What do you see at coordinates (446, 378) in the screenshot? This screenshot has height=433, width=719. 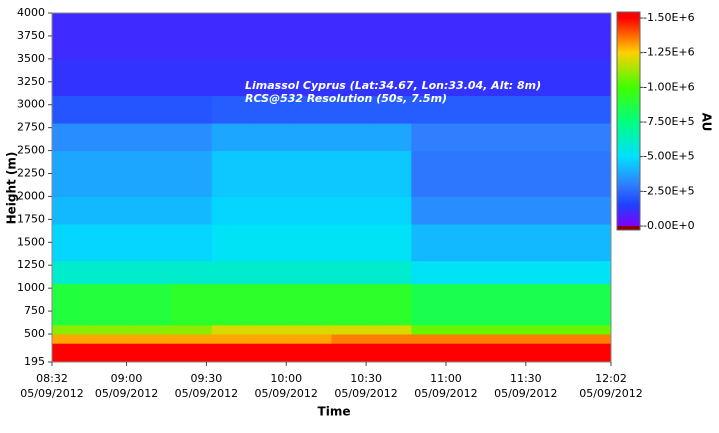 I see `x-tick-label: 11:00` at bounding box center [446, 378].